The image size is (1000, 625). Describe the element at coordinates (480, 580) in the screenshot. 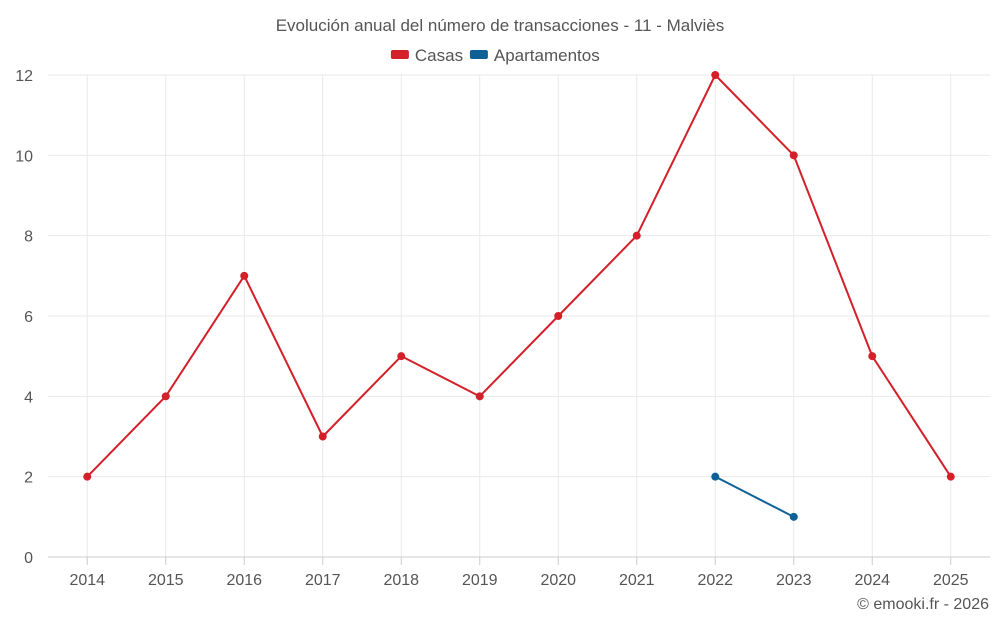

I see `x-tick-label: 2019` at that location.